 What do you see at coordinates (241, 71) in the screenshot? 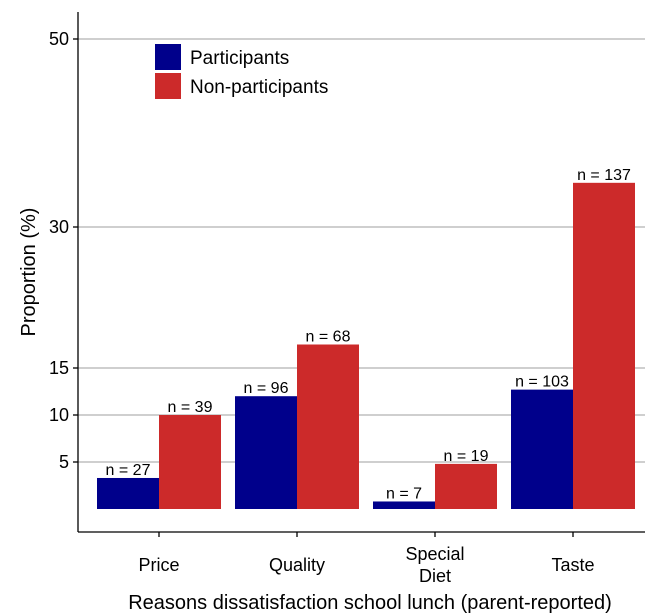
I see `legend: Participants Non-participants` at bounding box center [241, 71].